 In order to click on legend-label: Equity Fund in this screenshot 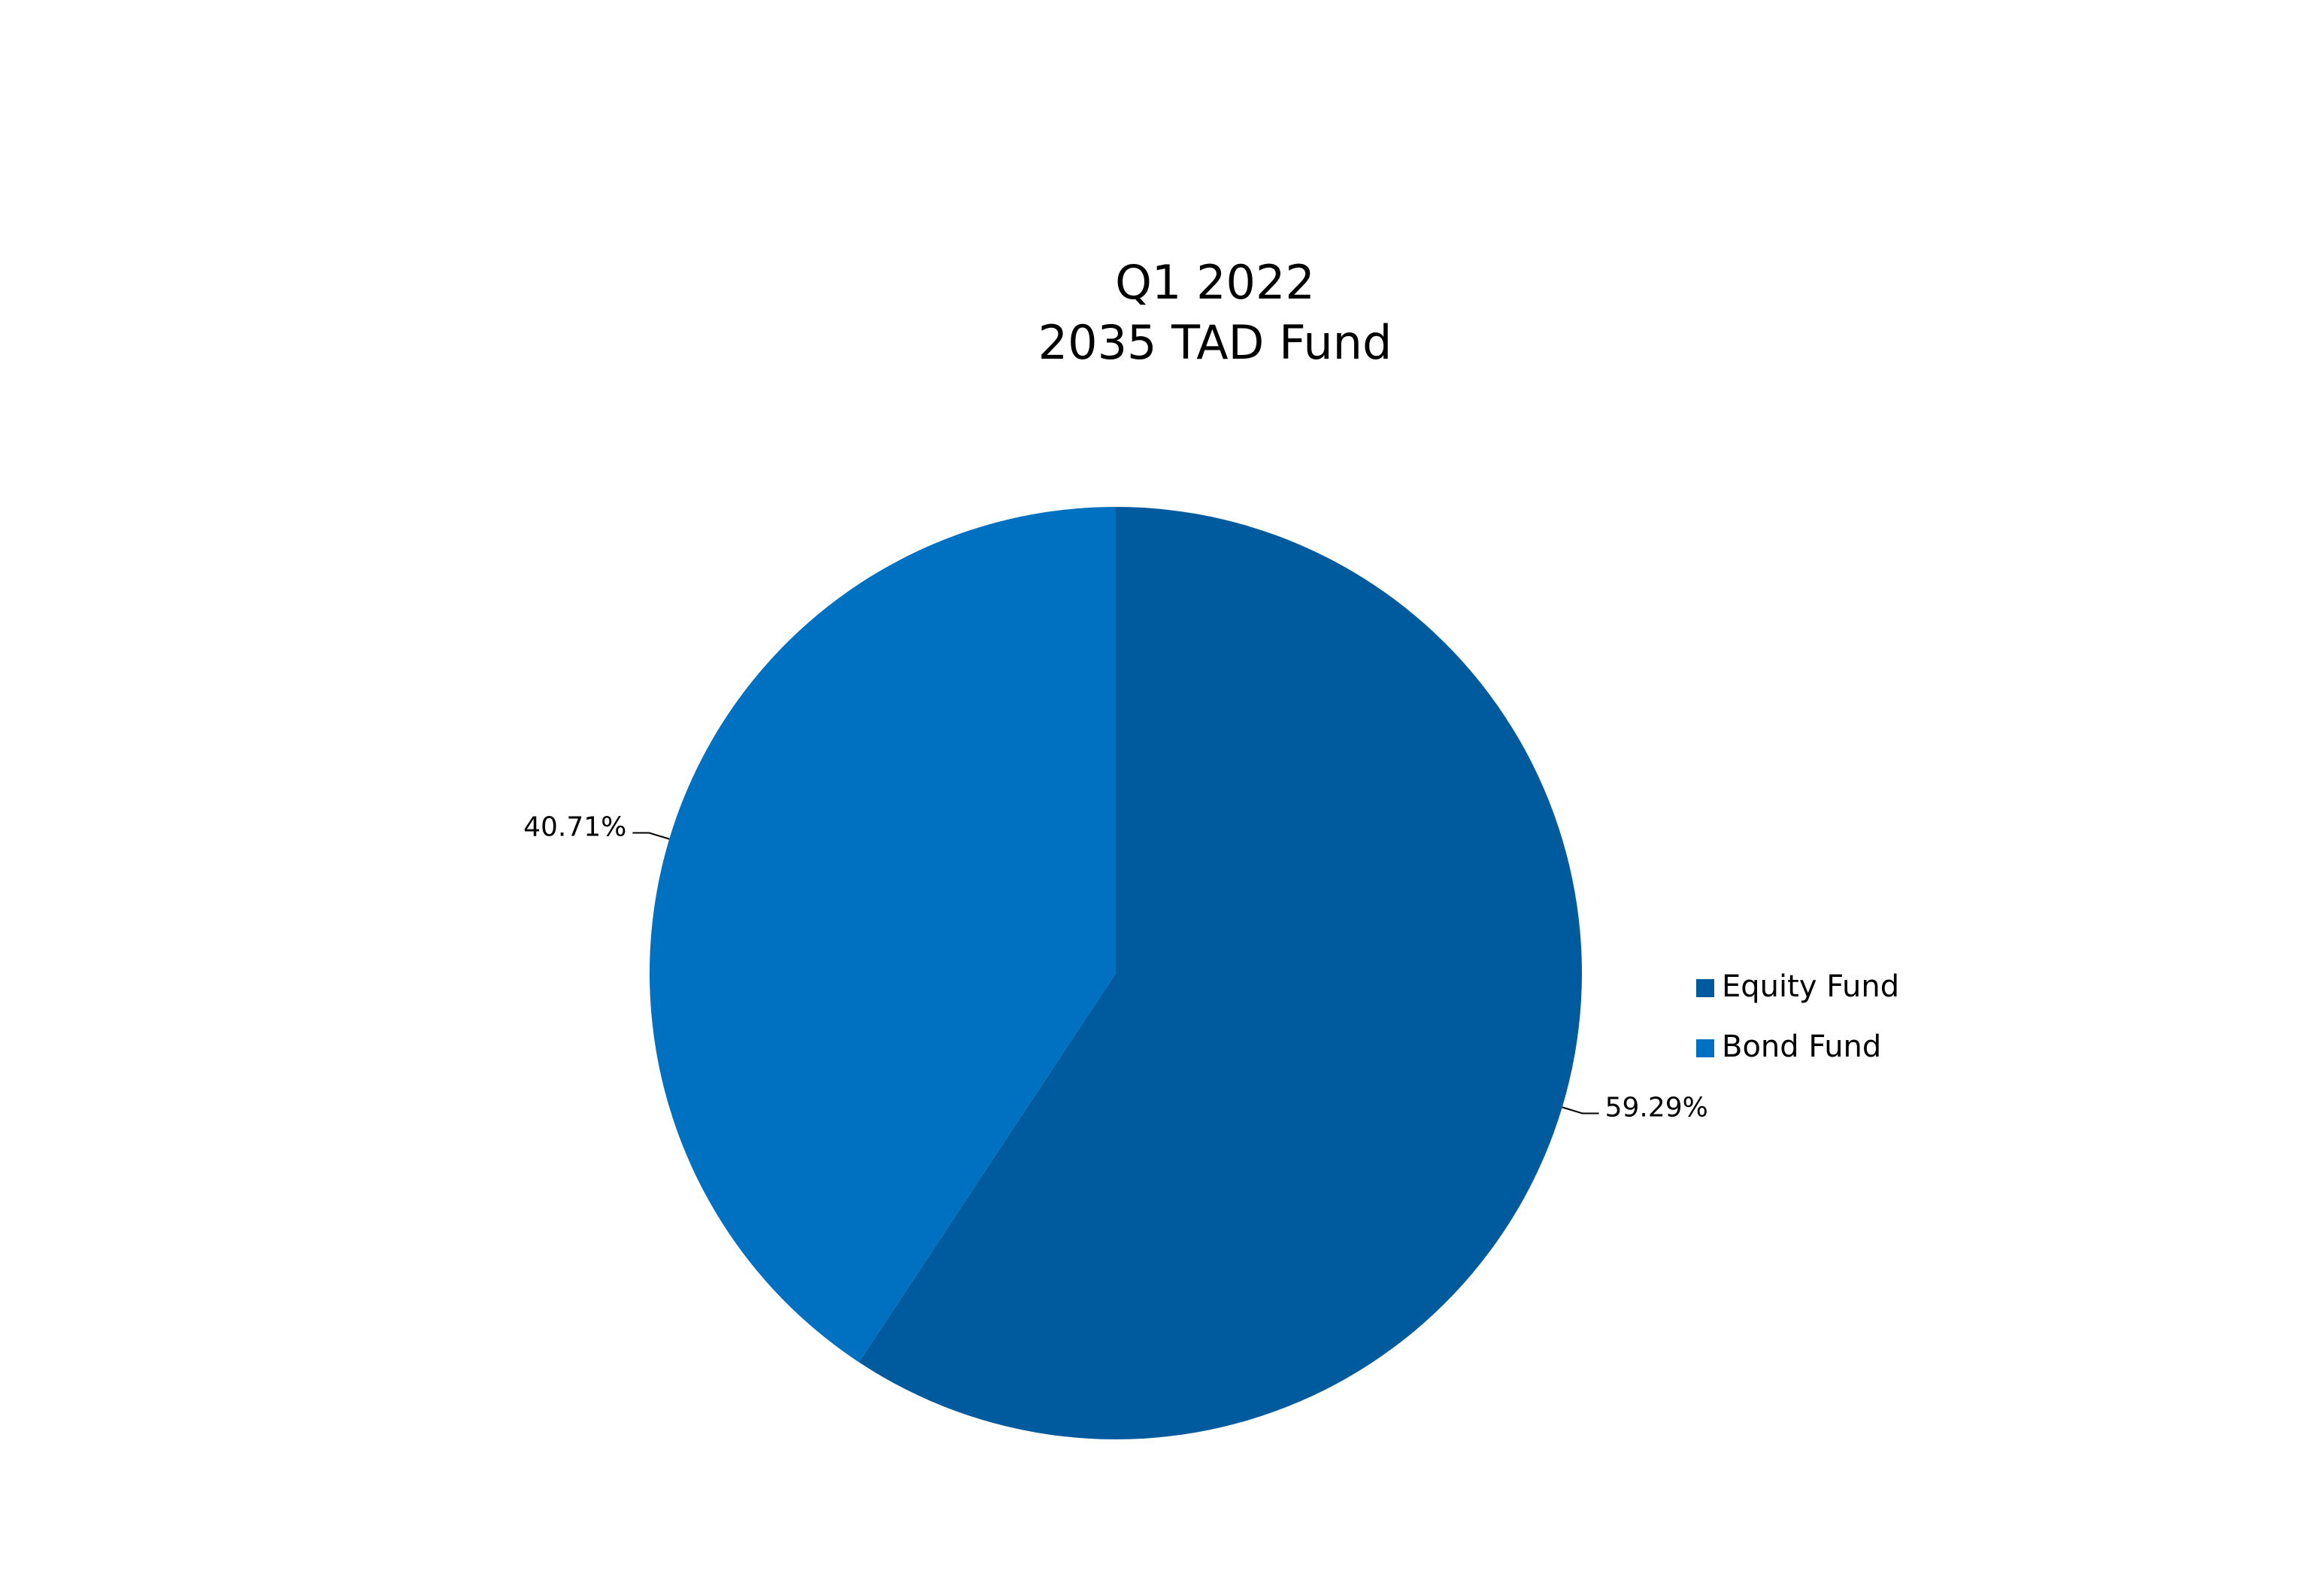, I will do `click(1810, 986)`.